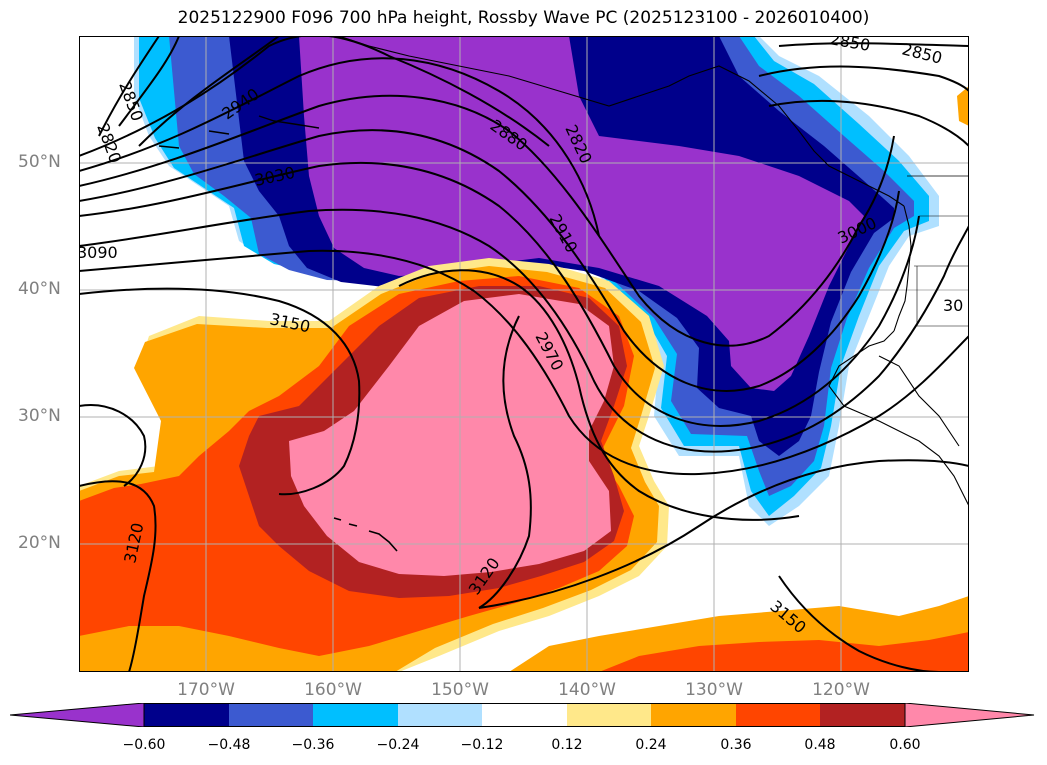  Describe the element at coordinates (784, 652) in the screenshot. I see `pos-anomaly-southeast-inner` at that location.